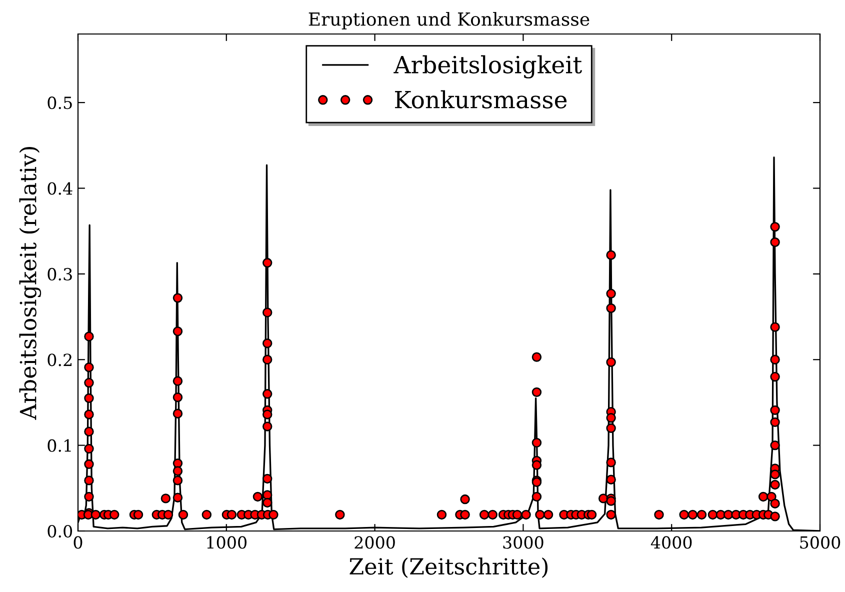 The image size is (845, 592). What do you see at coordinates (481, 99) in the screenshot?
I see `legend-label: Konkursmasse` at bounding box center [481, 99].